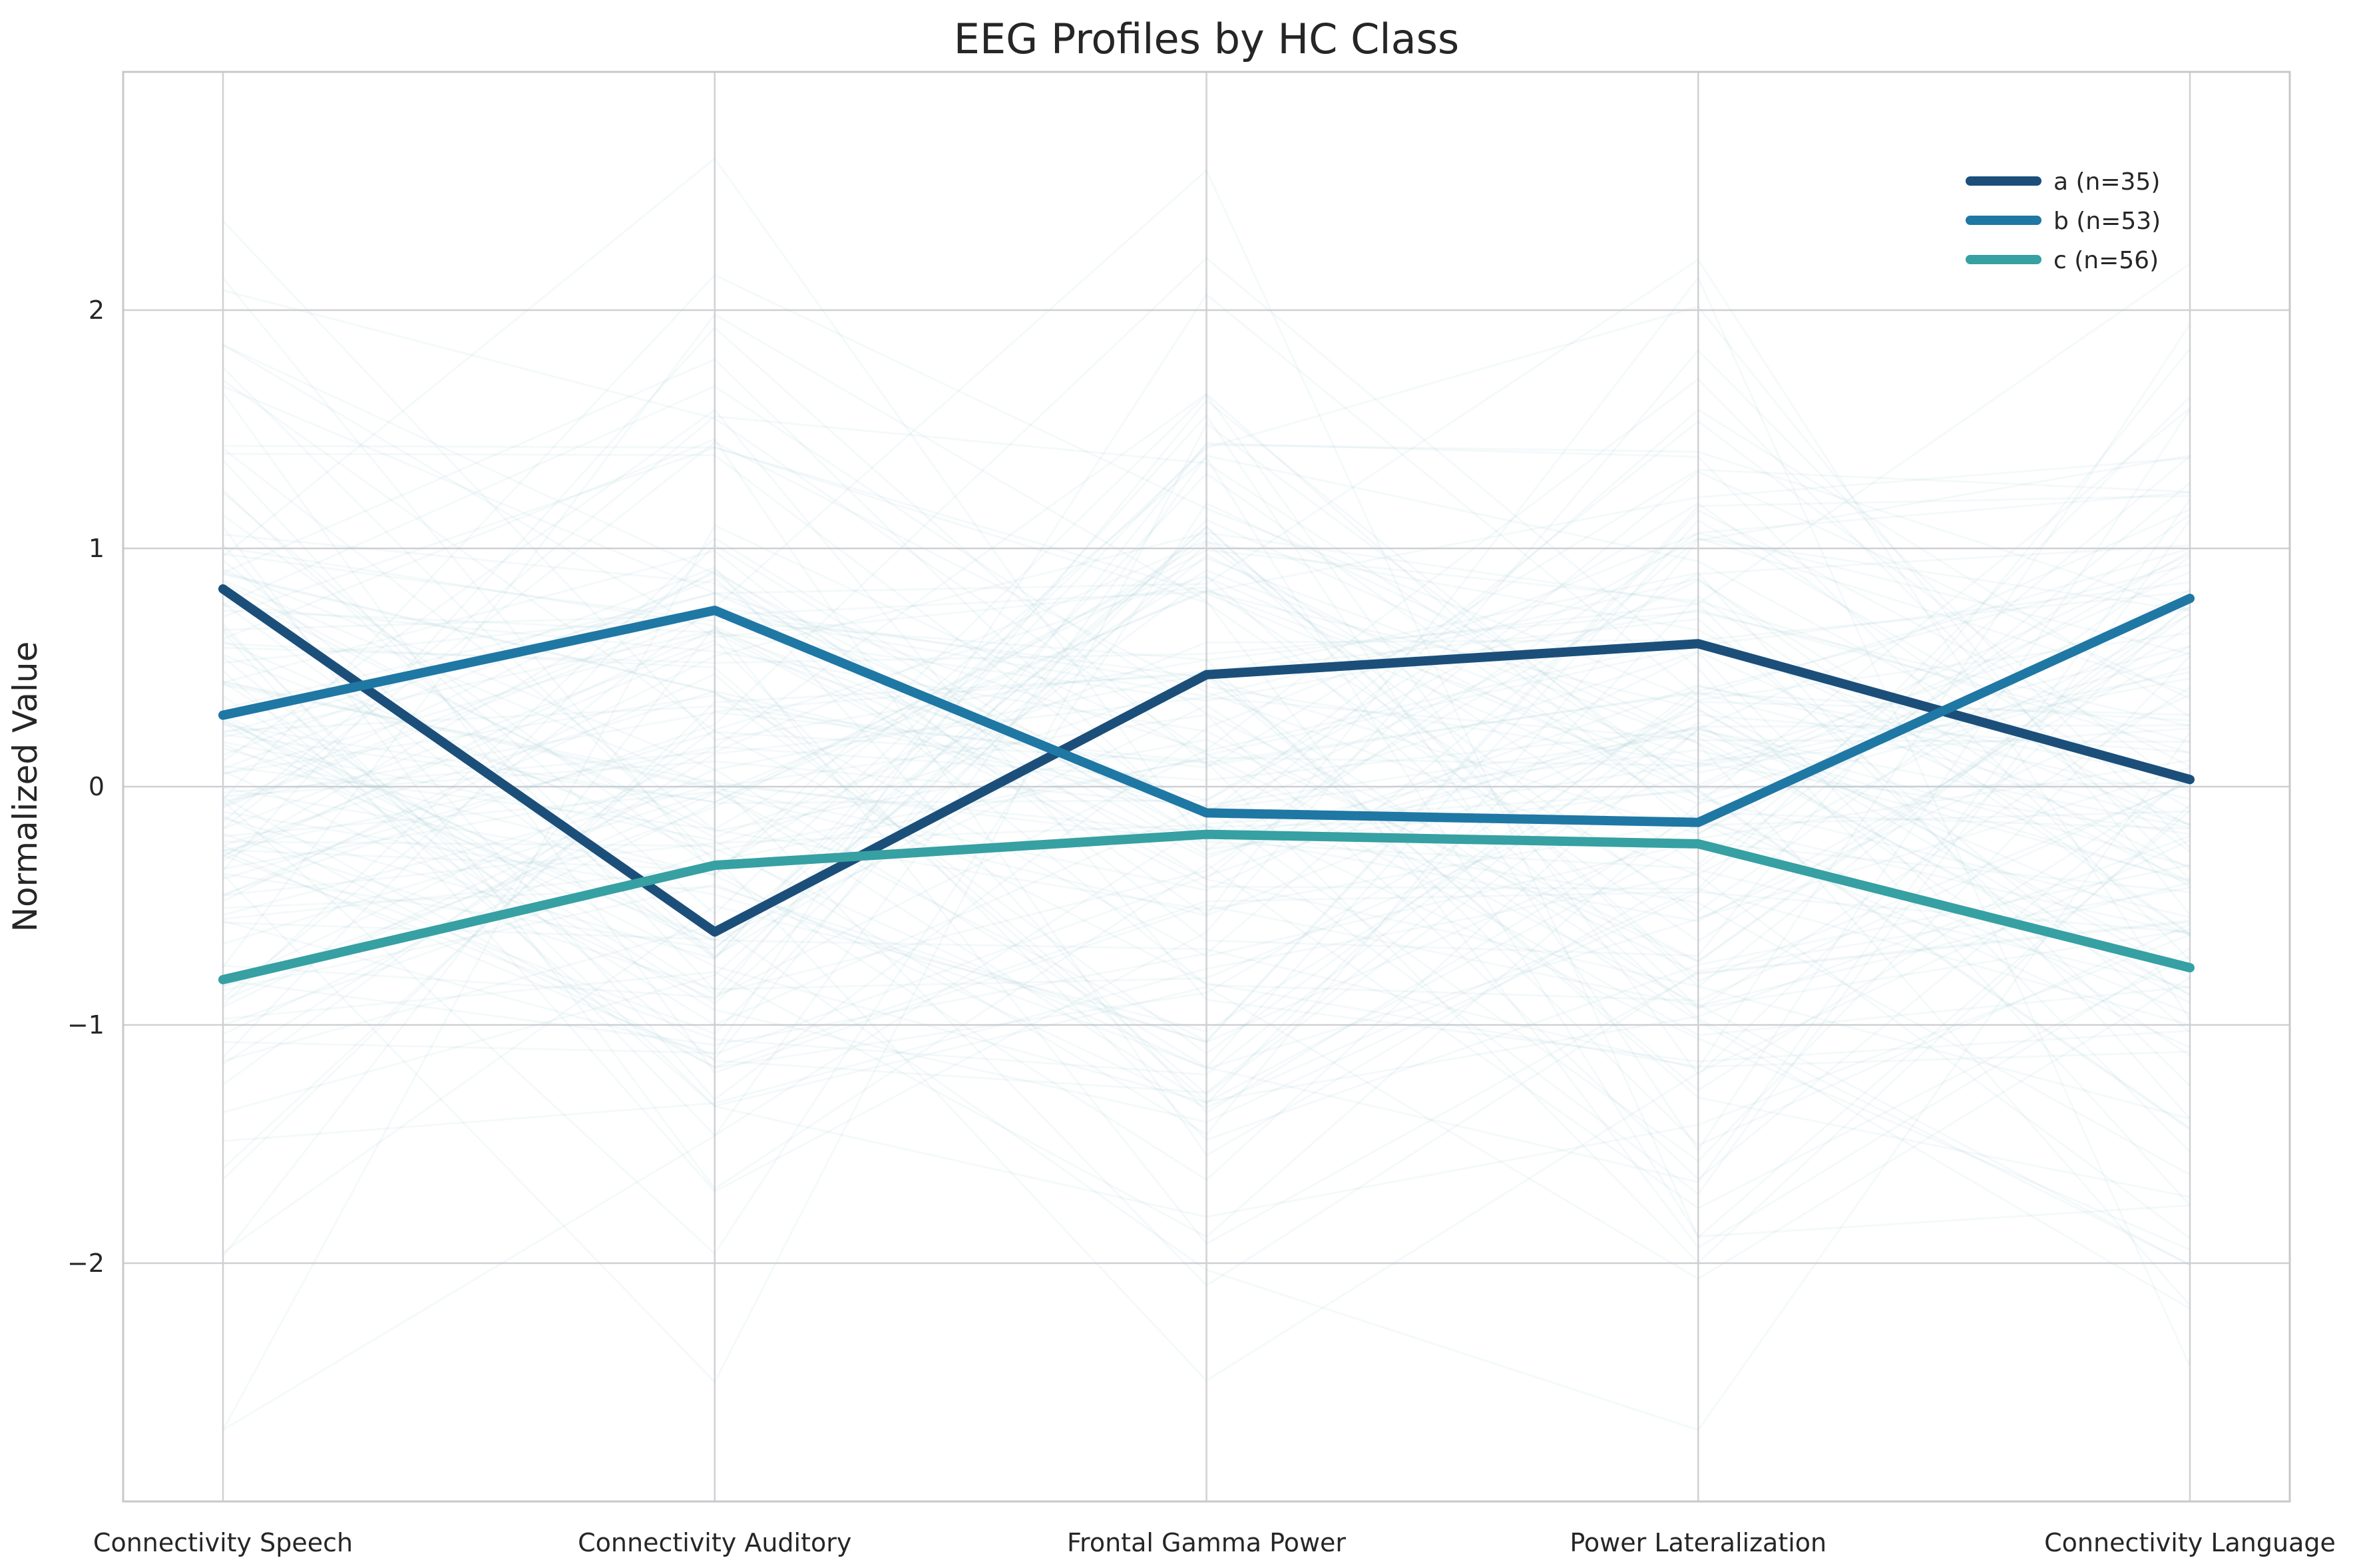 The width and height of the screenshot is (2353, 1568). I want to click on series-line-c, so click(1206, 906).